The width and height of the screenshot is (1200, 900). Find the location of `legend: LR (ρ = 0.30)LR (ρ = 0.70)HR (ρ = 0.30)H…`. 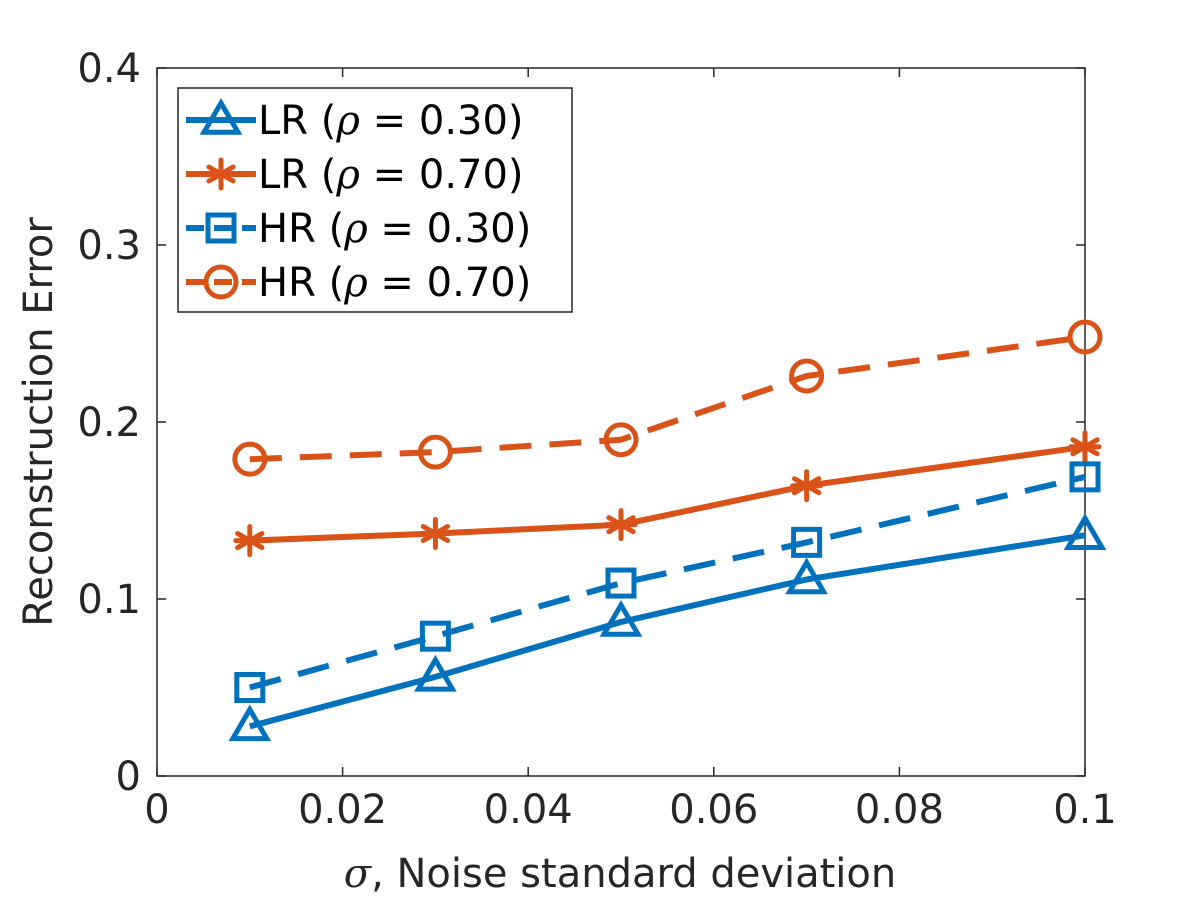

legend: LR (ρ = 0.30)LR (ρ = 0.70)HR (ρ = 0.30)H… is located at coordinates (375, 200).